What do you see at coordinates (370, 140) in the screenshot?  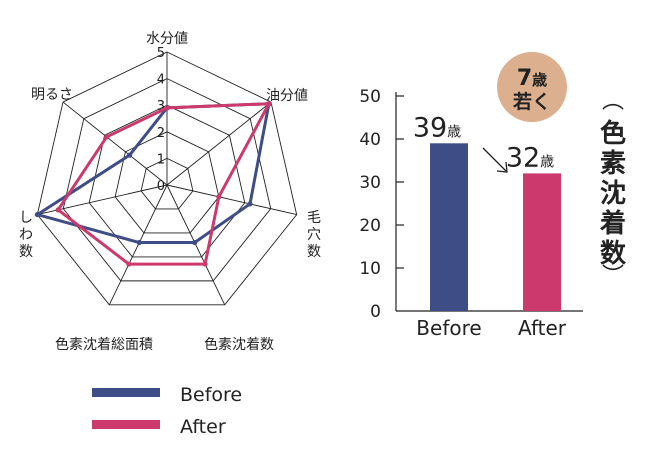 I see `bar-y-tick-label: 40` at bounding box center [370, 140].